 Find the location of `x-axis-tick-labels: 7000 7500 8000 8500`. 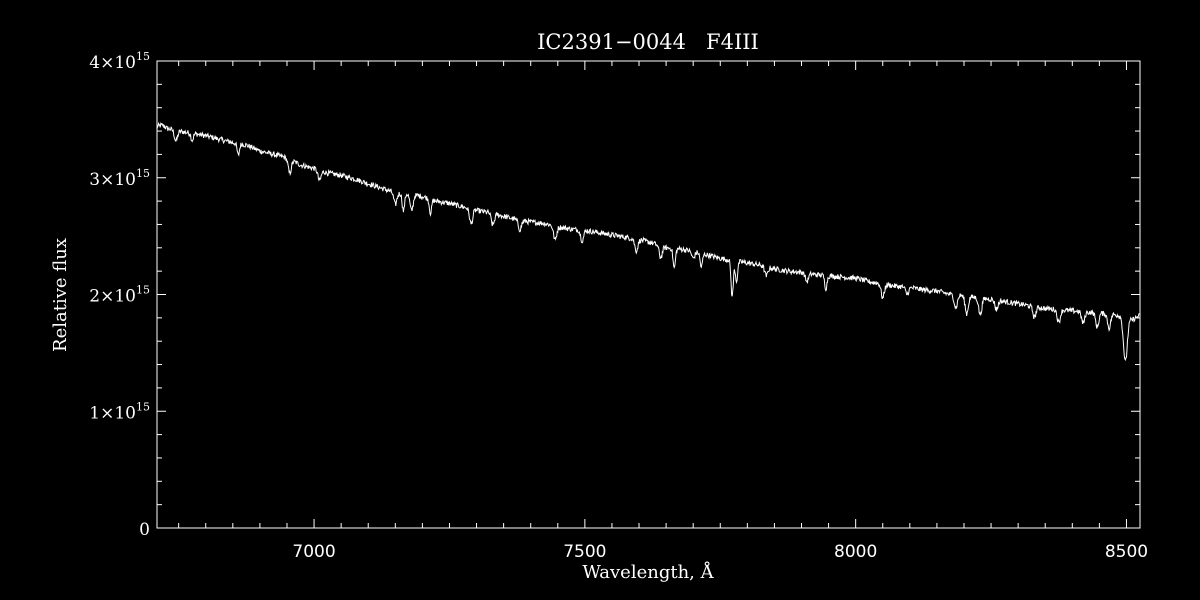

x-axis-tick-labels: 7000 7500 8000 8500 is located at coordinates (720, 552).